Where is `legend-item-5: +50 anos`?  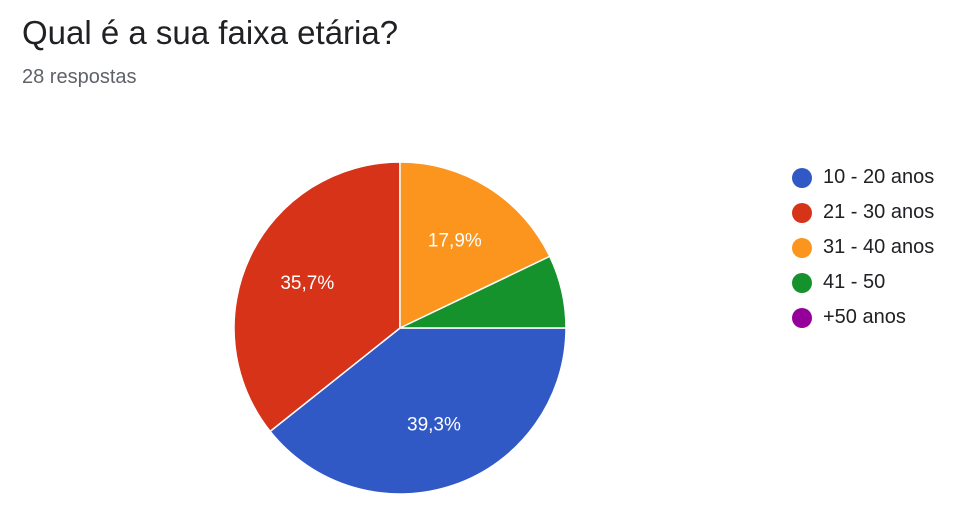 legend-item-5: +50 anos is located at coordinates (863, 317).